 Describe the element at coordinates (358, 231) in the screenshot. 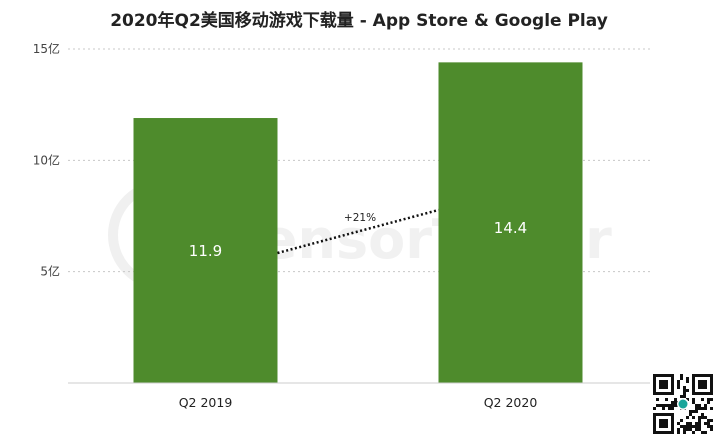

I see `growth-annotation-group: +21%` at that location.